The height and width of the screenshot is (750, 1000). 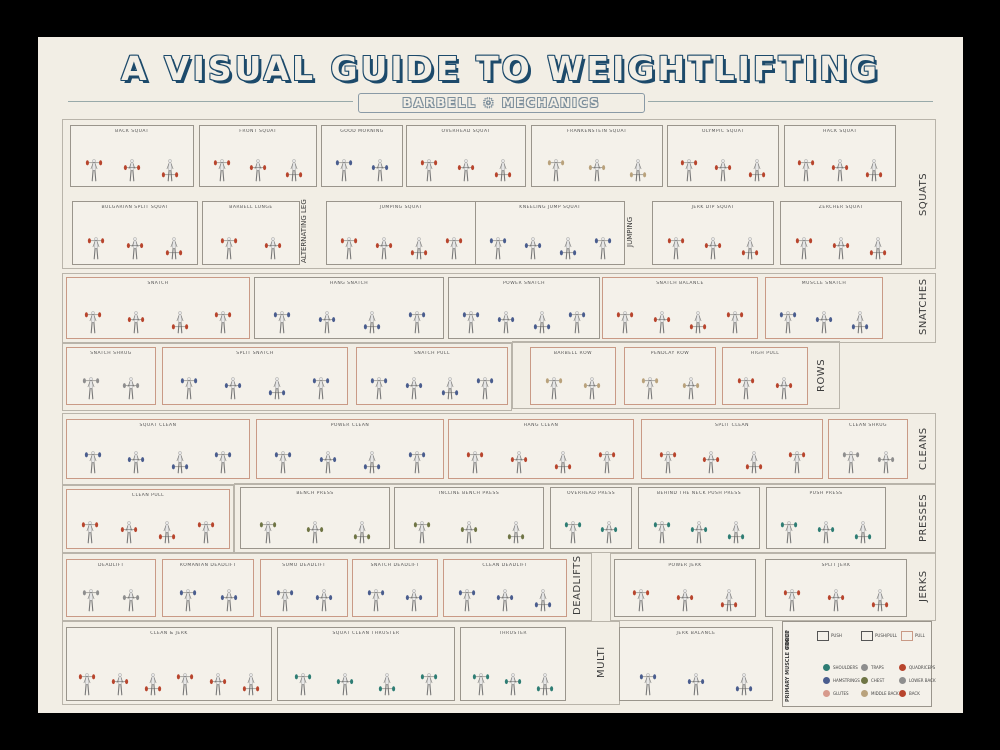 I want to click on exercise-panel: BARBELL ROW, so click(x=573, y=376).